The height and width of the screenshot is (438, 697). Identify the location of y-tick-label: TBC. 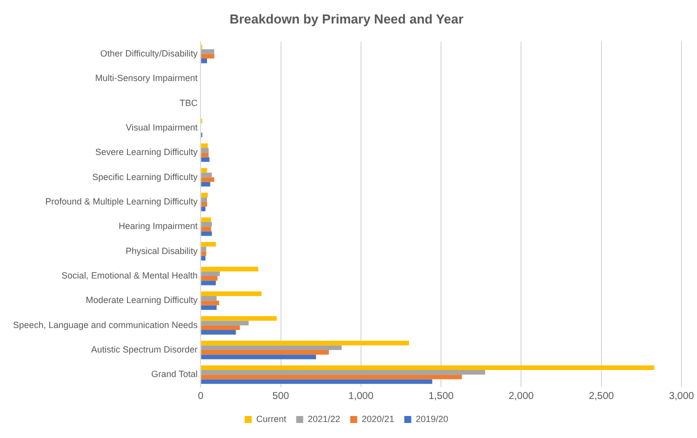
(189, 103).